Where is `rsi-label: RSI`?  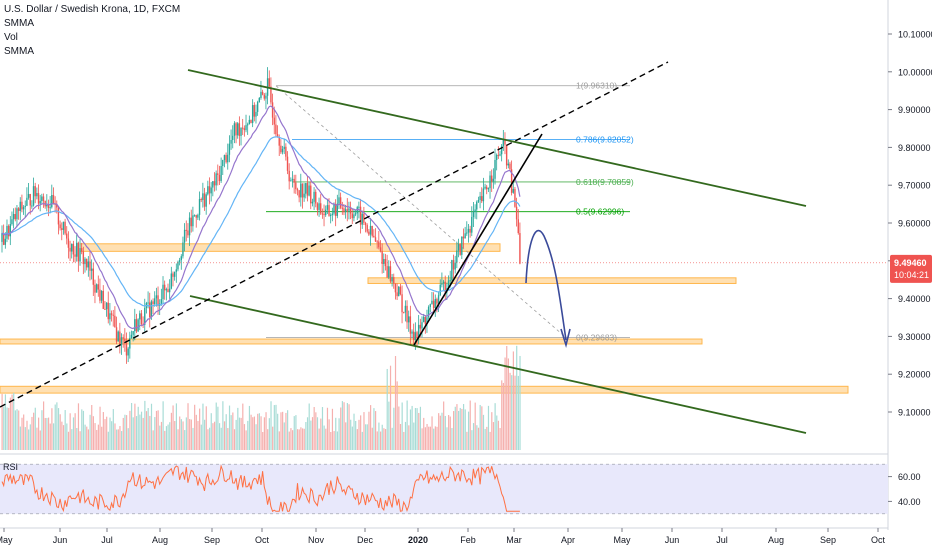 rsi-label: RSI is located at coordinates (11, 467).